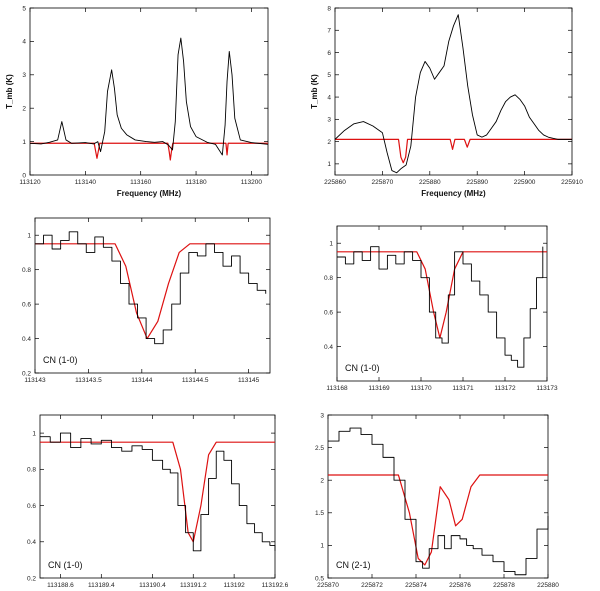 The image size is (600, 591). What do you see at coordinates (252, 182) in the screenshot?
I see `x-tick-label: 113200` at bounding box center [252, 182].